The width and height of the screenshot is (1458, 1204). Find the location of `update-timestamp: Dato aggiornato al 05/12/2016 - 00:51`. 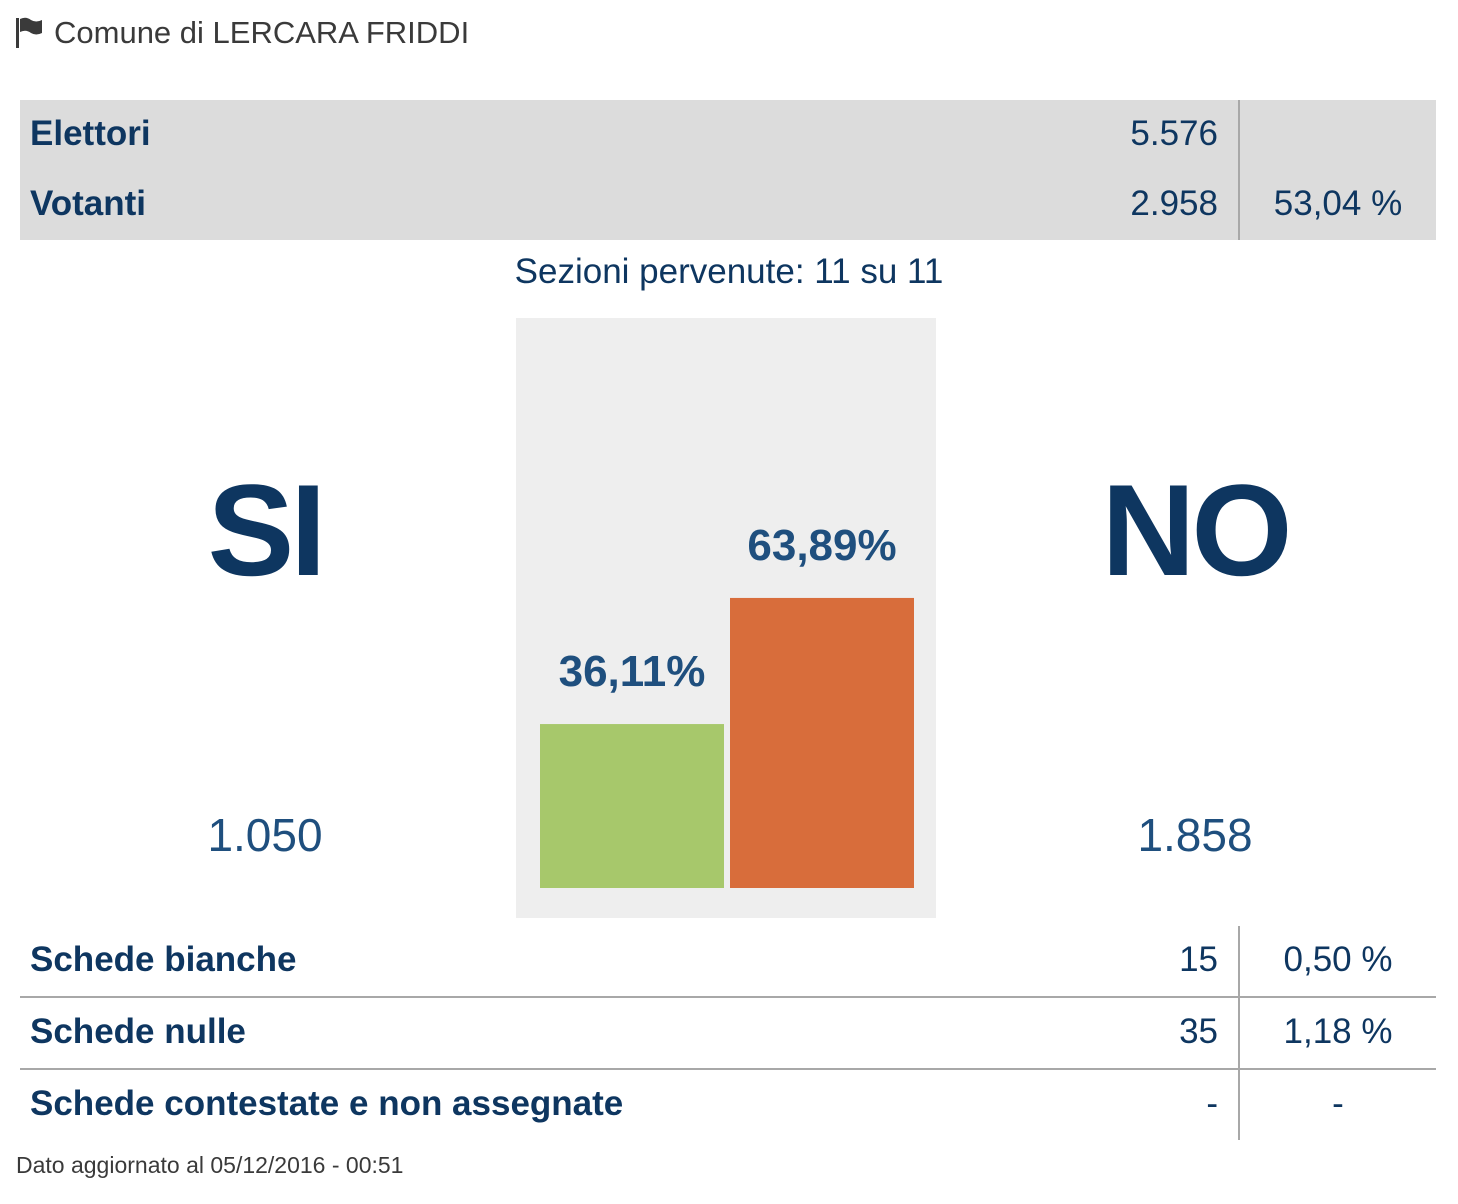

update-timestamp: Dato aggiornato al 05/12/2016 - 00:51 is located at coordinates (210, 1165).